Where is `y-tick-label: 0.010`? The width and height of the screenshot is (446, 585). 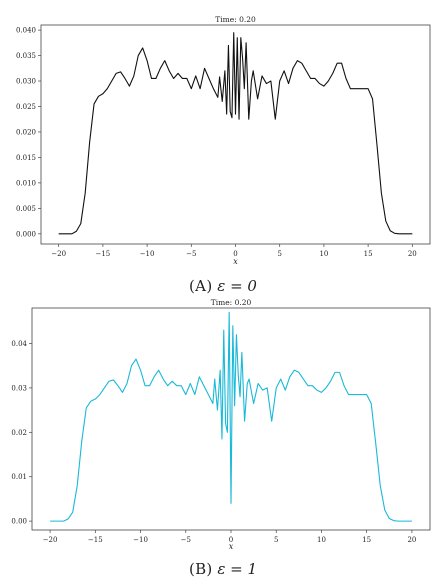 y-tick-label: 0.010 is located at coordinates (26, 183).